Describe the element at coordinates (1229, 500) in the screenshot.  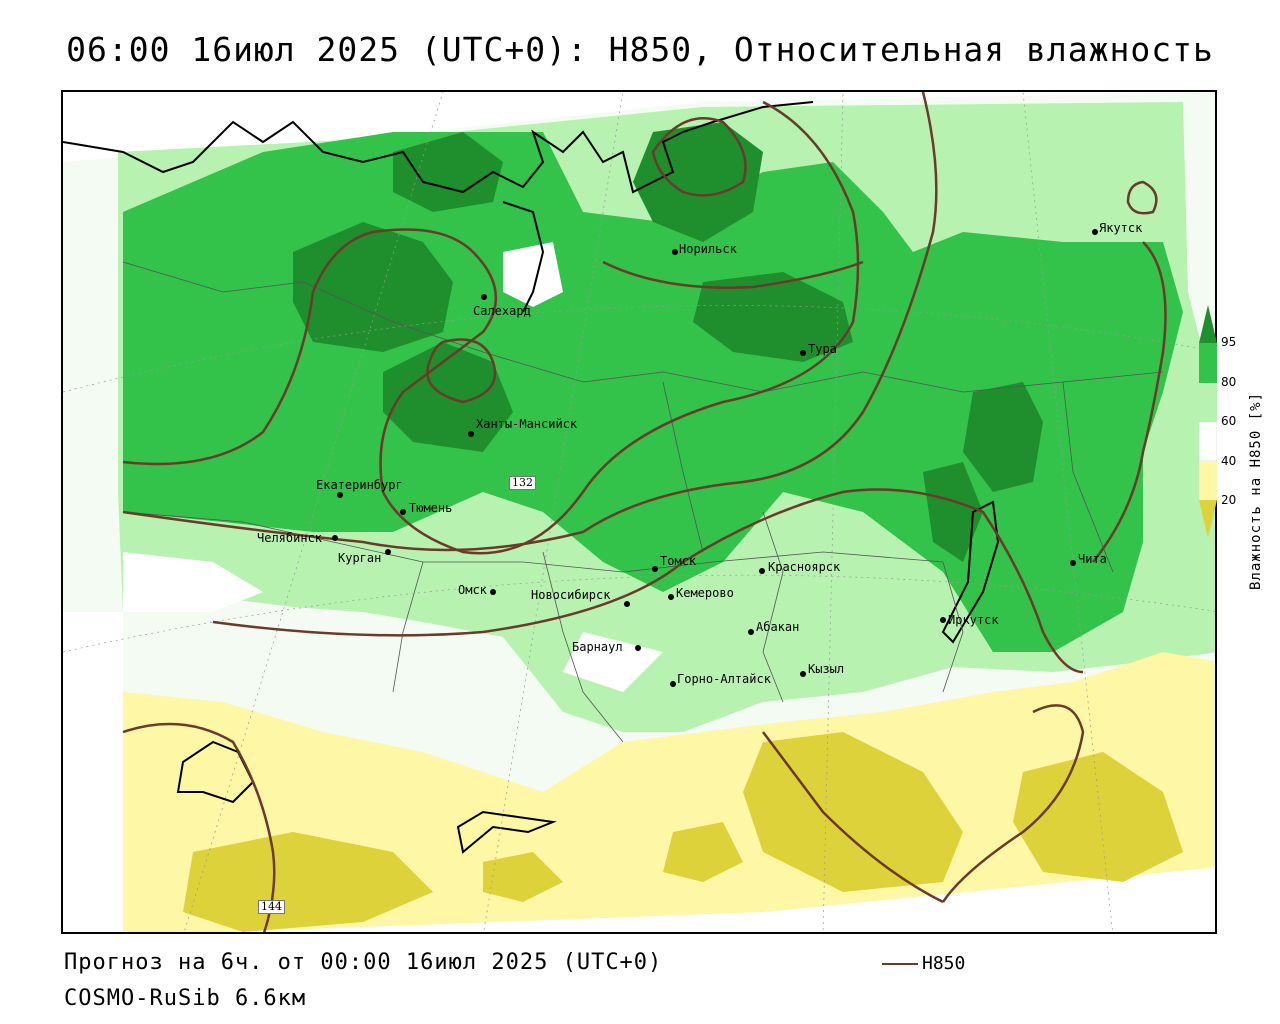
I see `colorbar-tick-20: 20` at that location.